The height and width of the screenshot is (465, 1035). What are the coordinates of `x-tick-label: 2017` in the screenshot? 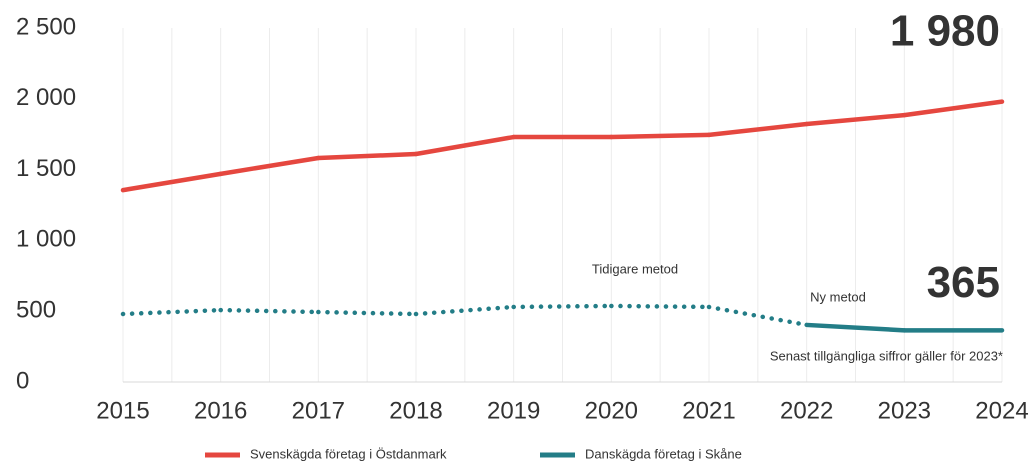 It's located at (318, 410).